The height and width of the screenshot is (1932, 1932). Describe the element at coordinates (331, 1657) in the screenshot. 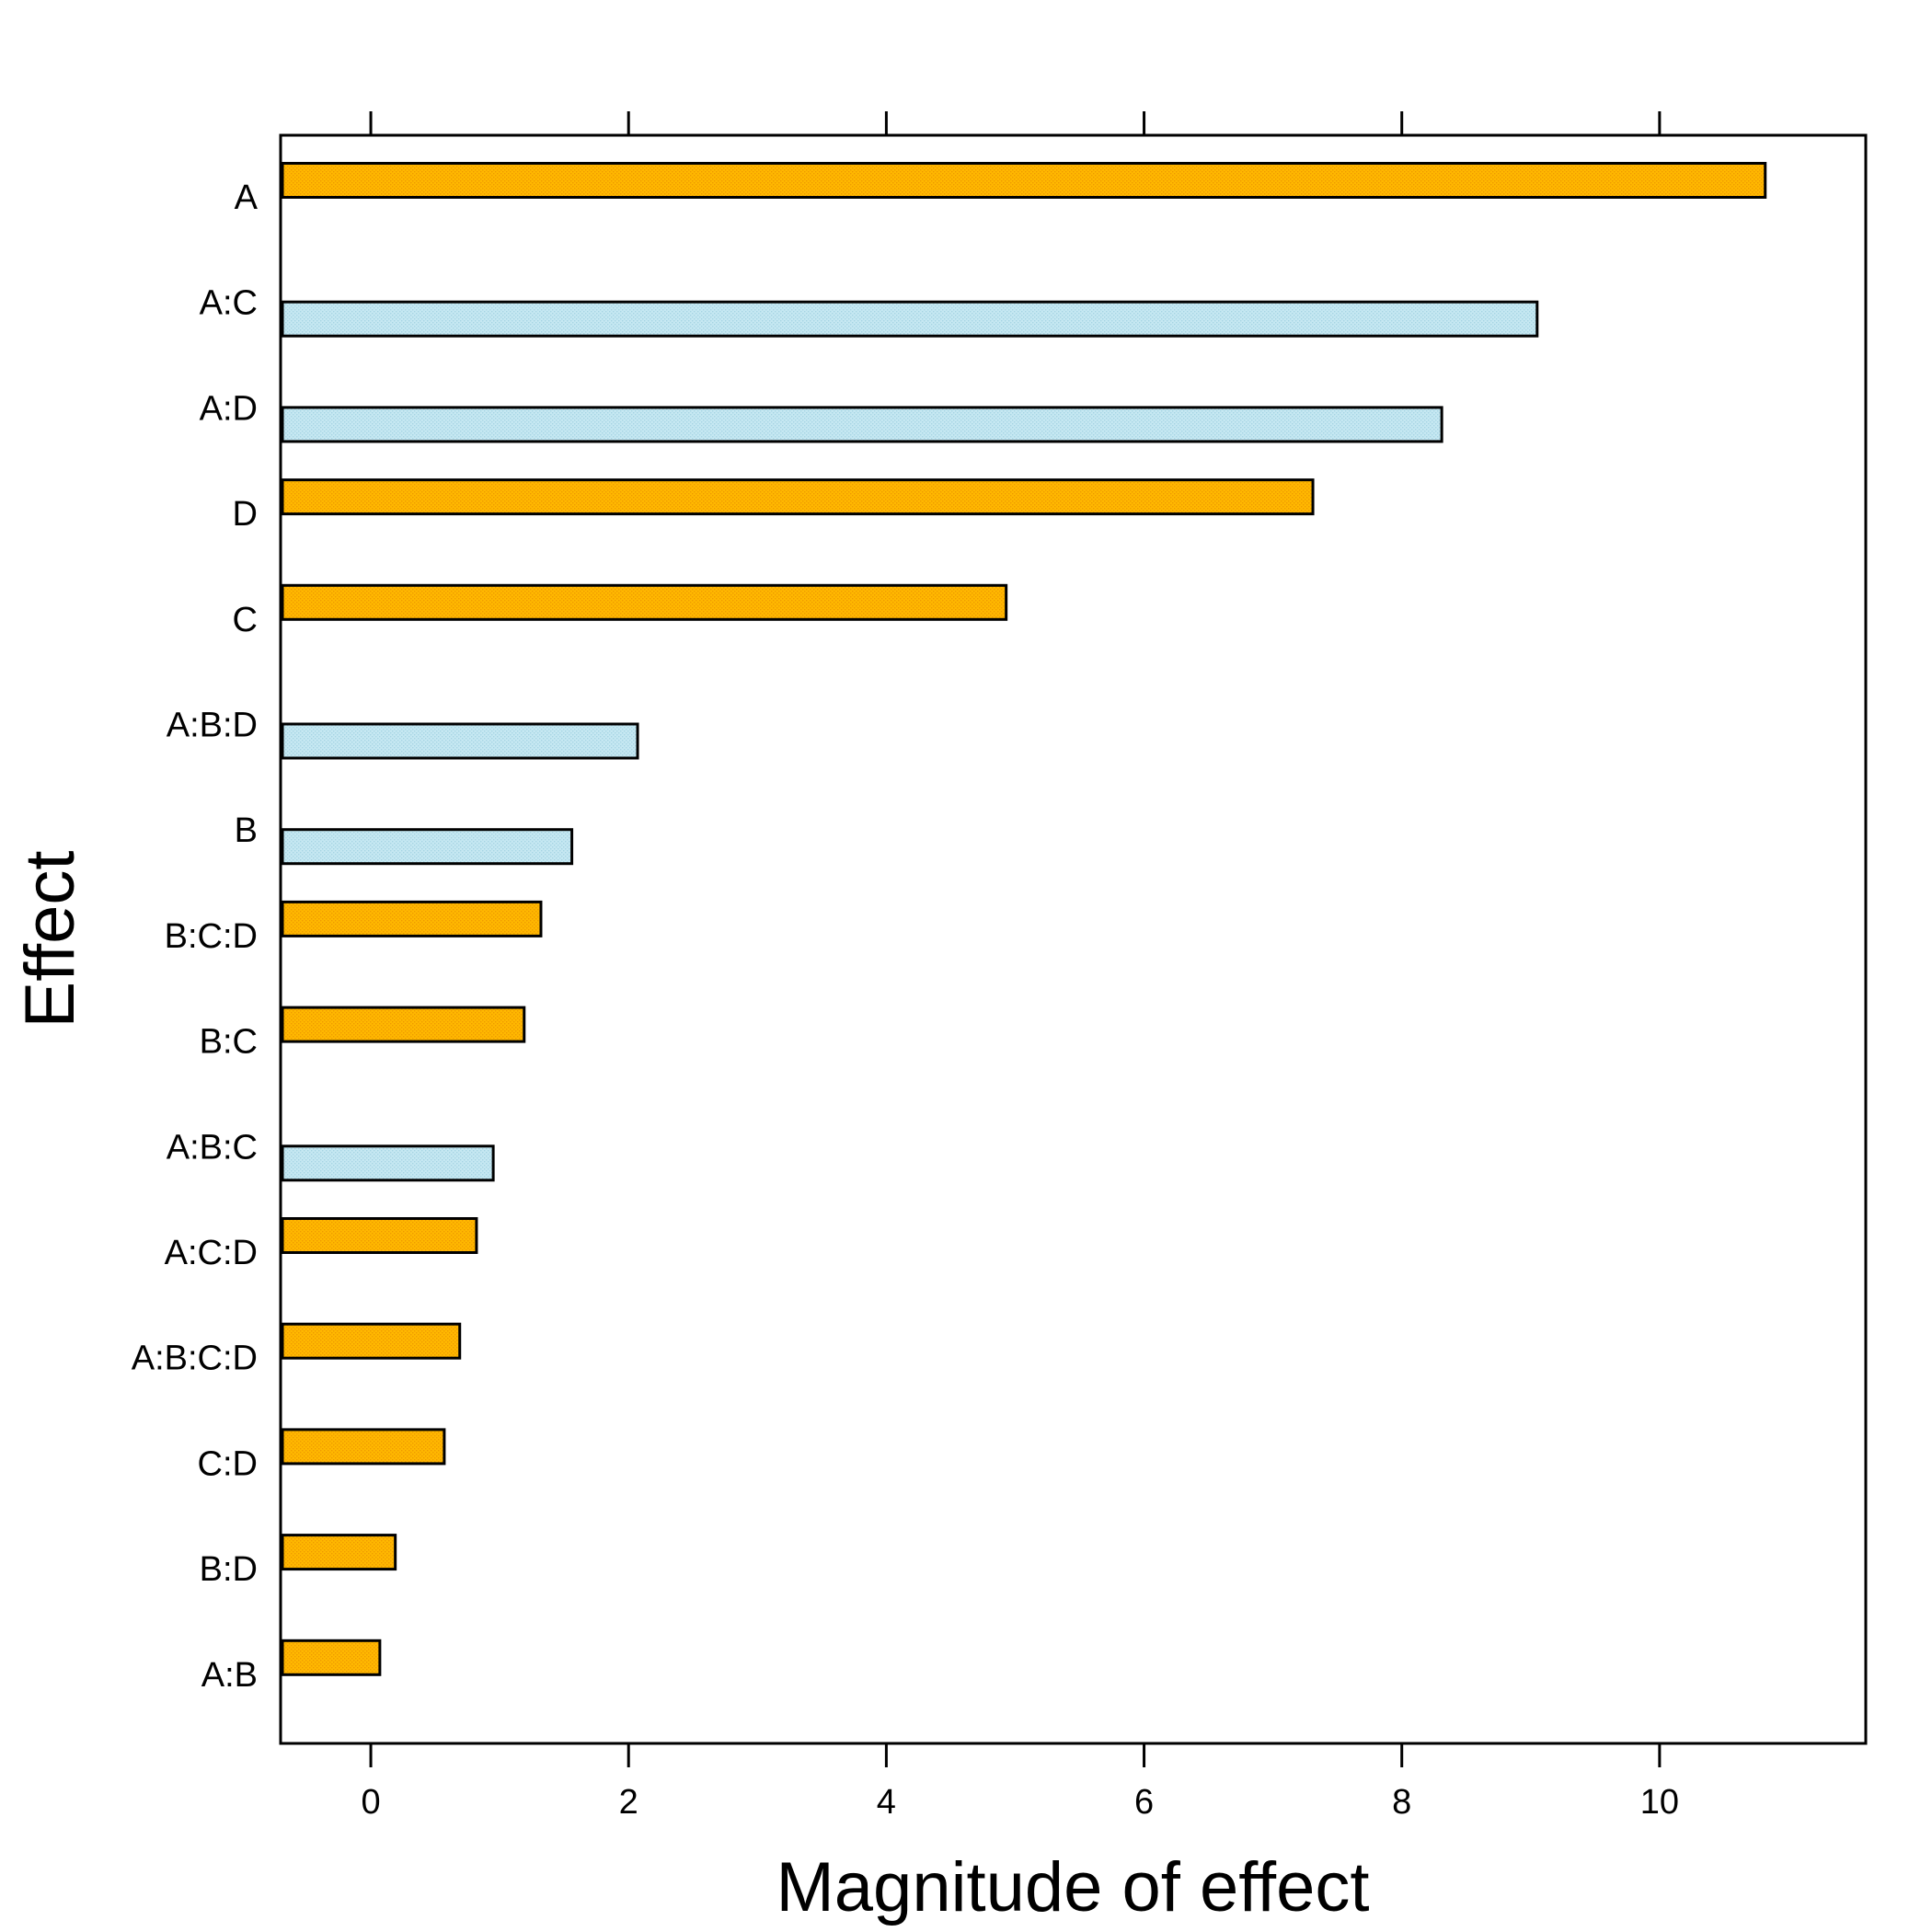

I see `bar-a-b` at that location.